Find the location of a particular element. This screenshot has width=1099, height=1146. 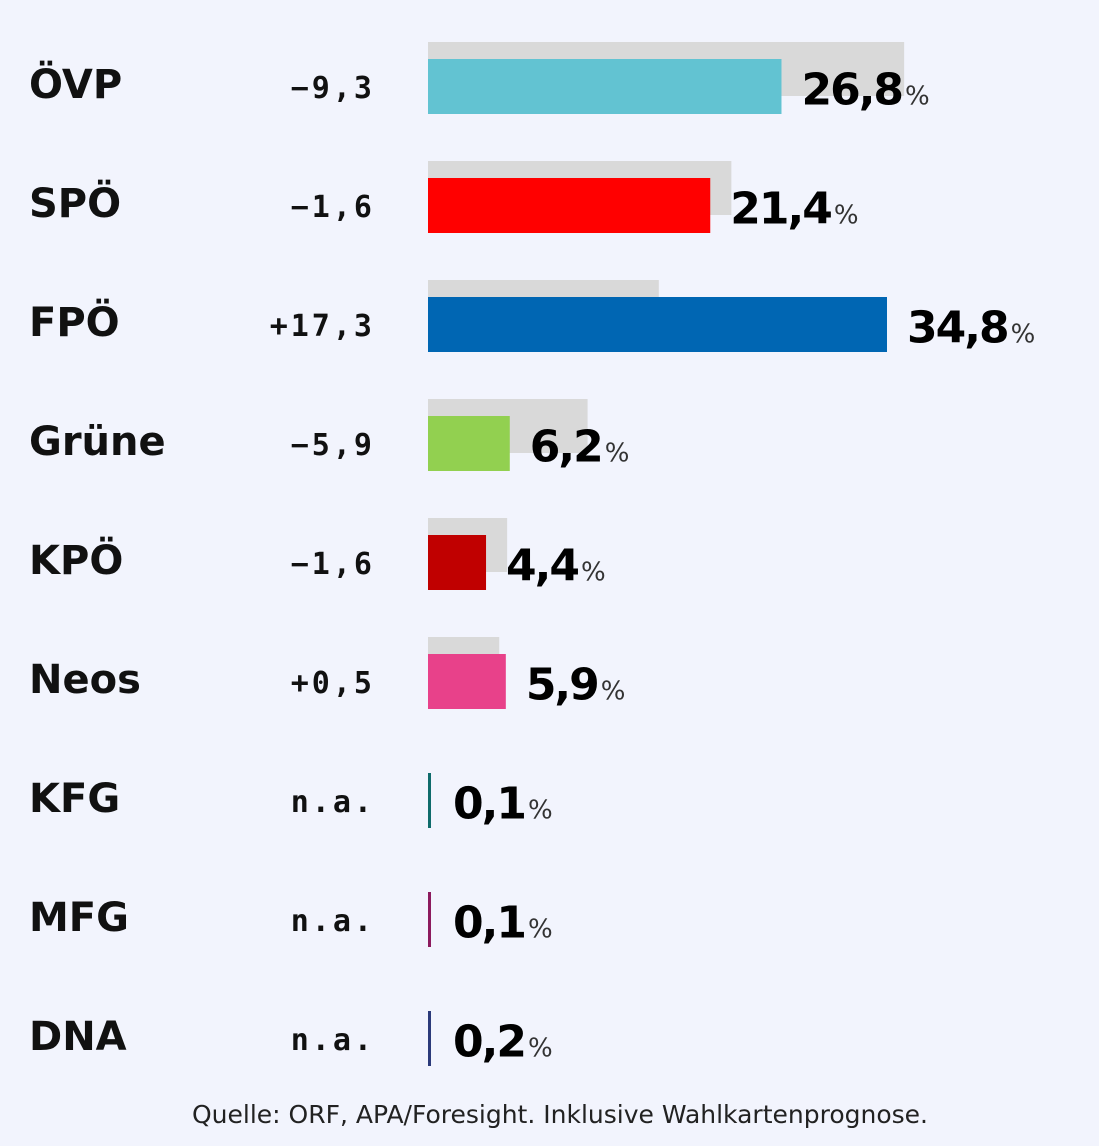

value-number: 6,2 is located at coordinates (566, 447).